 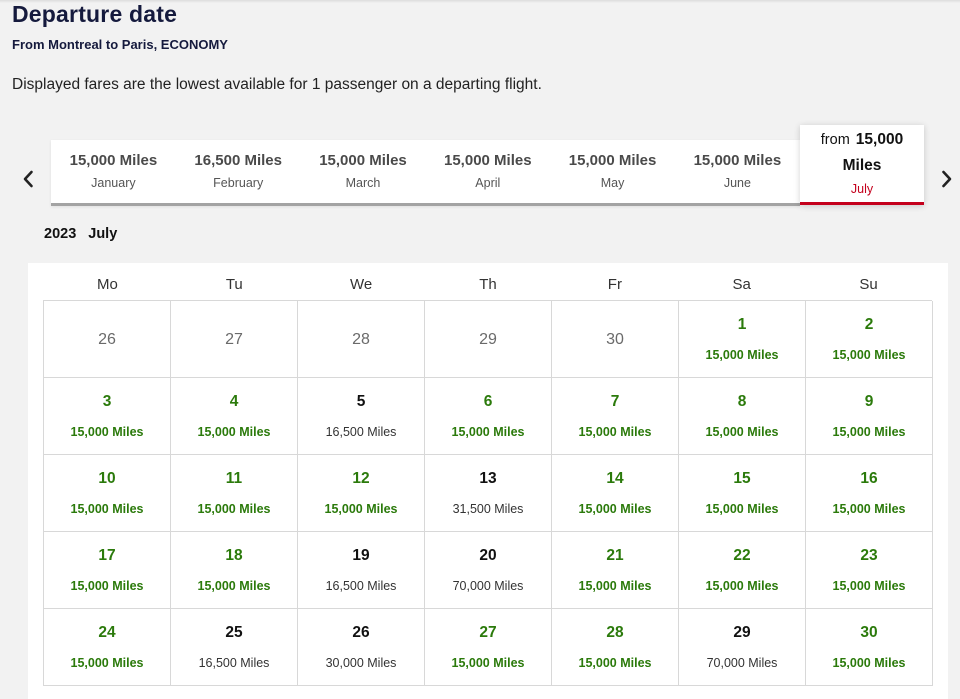 I want to click on calendar-month-heading: 2023 July, so click(x=80, y=234).